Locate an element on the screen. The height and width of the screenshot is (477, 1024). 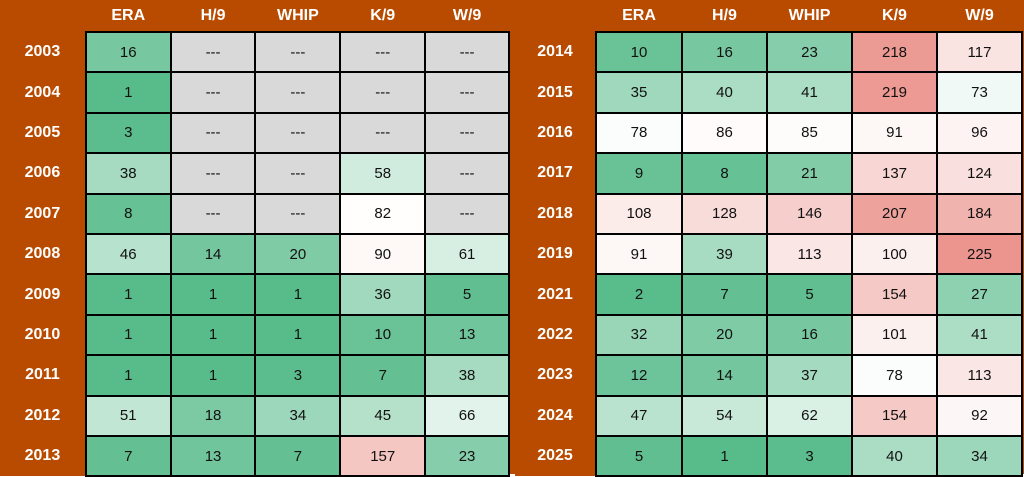
year-cell: 2012 is located at coordinates (43, 415).